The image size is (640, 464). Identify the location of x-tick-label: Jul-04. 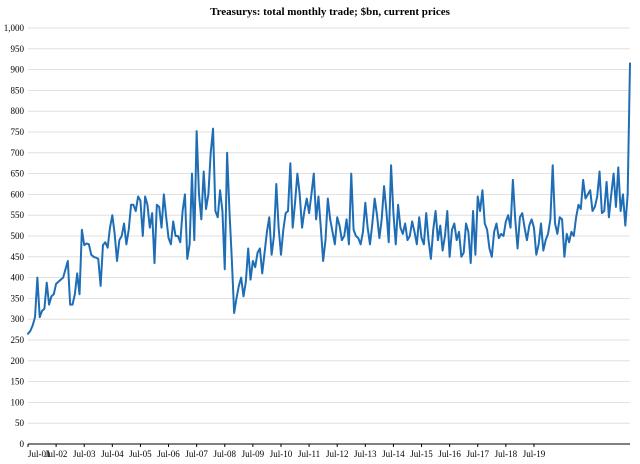
(112, 454).